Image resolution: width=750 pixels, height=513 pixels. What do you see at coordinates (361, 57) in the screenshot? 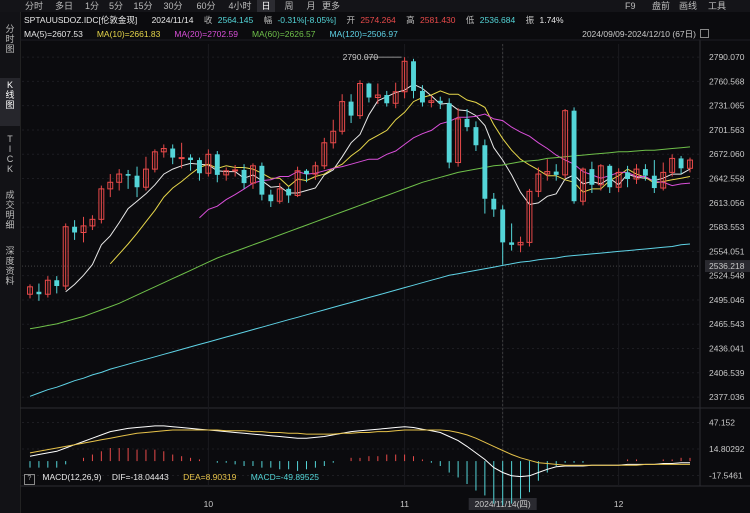
I see `annotation-label: 2790.070` at bounding box center [361, 57].